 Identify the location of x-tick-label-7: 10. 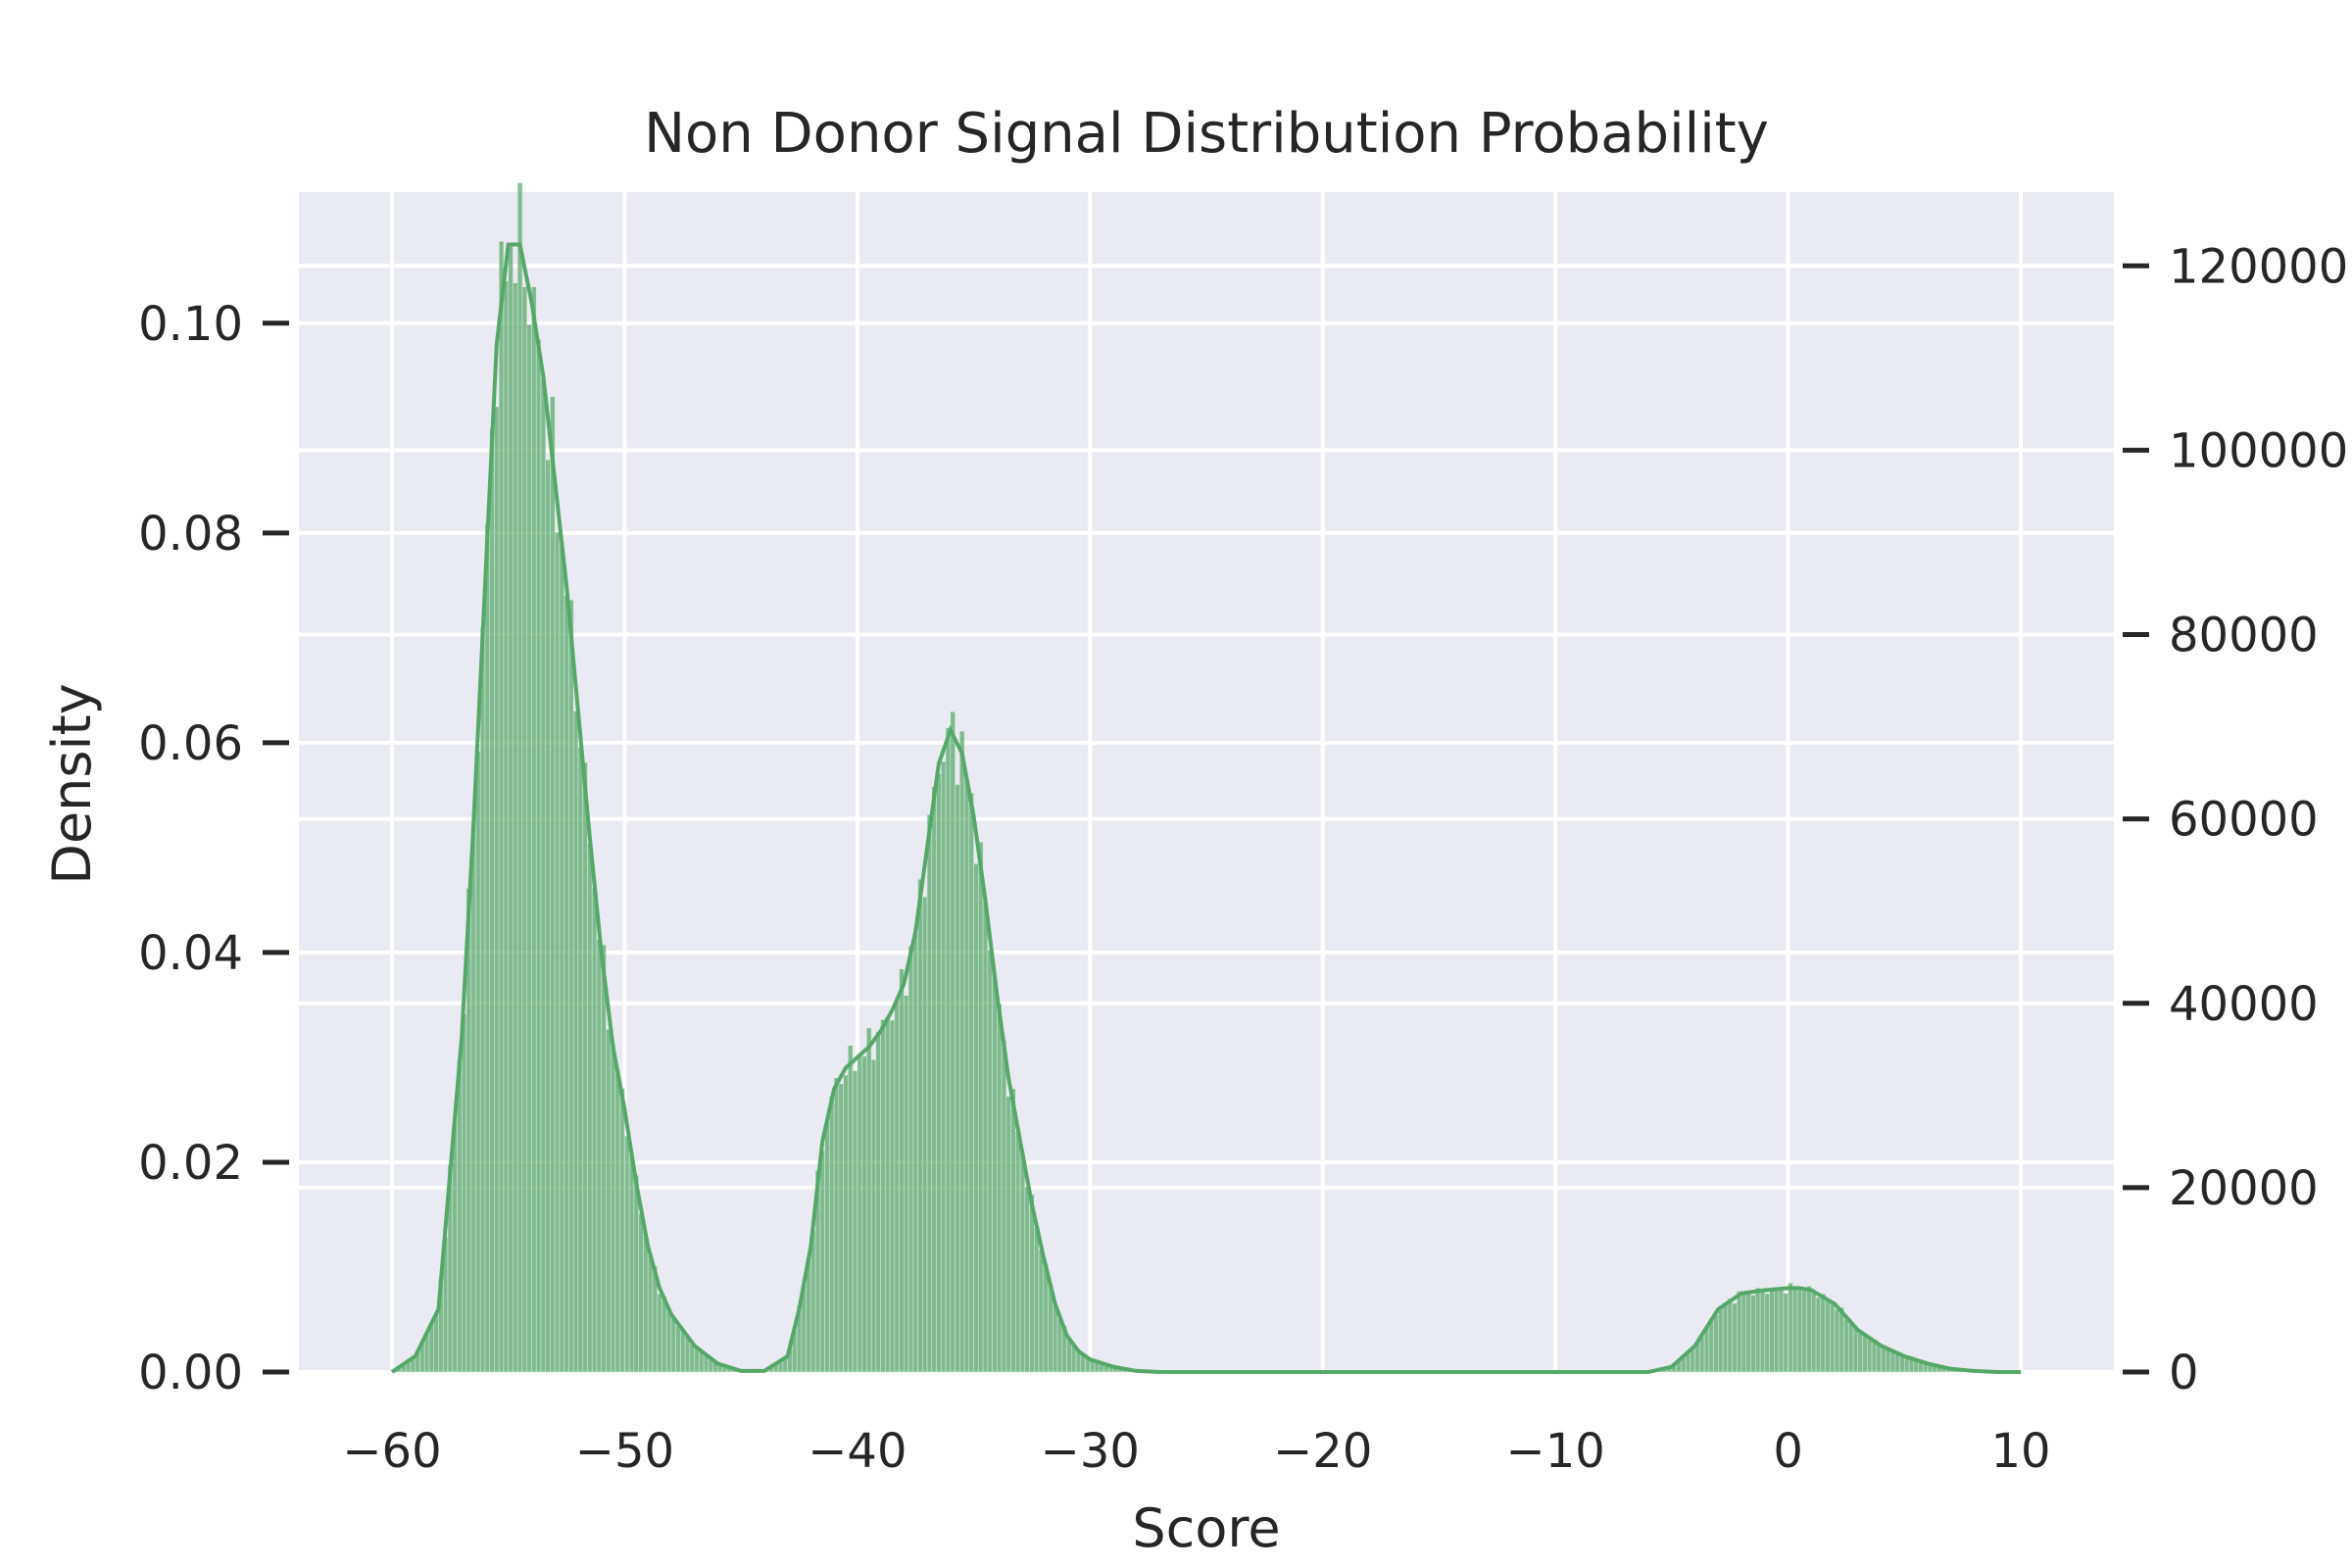
(2020, 1451).